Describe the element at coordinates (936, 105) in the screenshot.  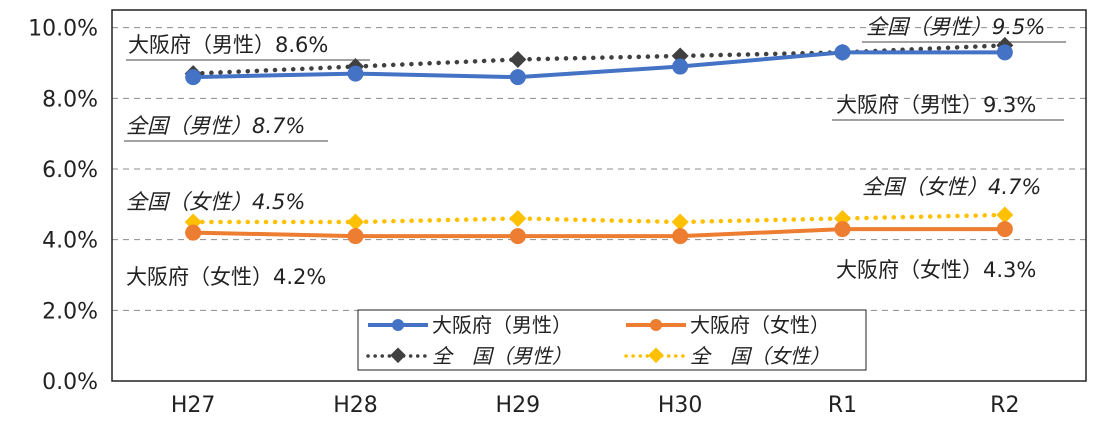
I see `annotation-osaka-male-end: 大阪府（男性）9.3%` at that location.